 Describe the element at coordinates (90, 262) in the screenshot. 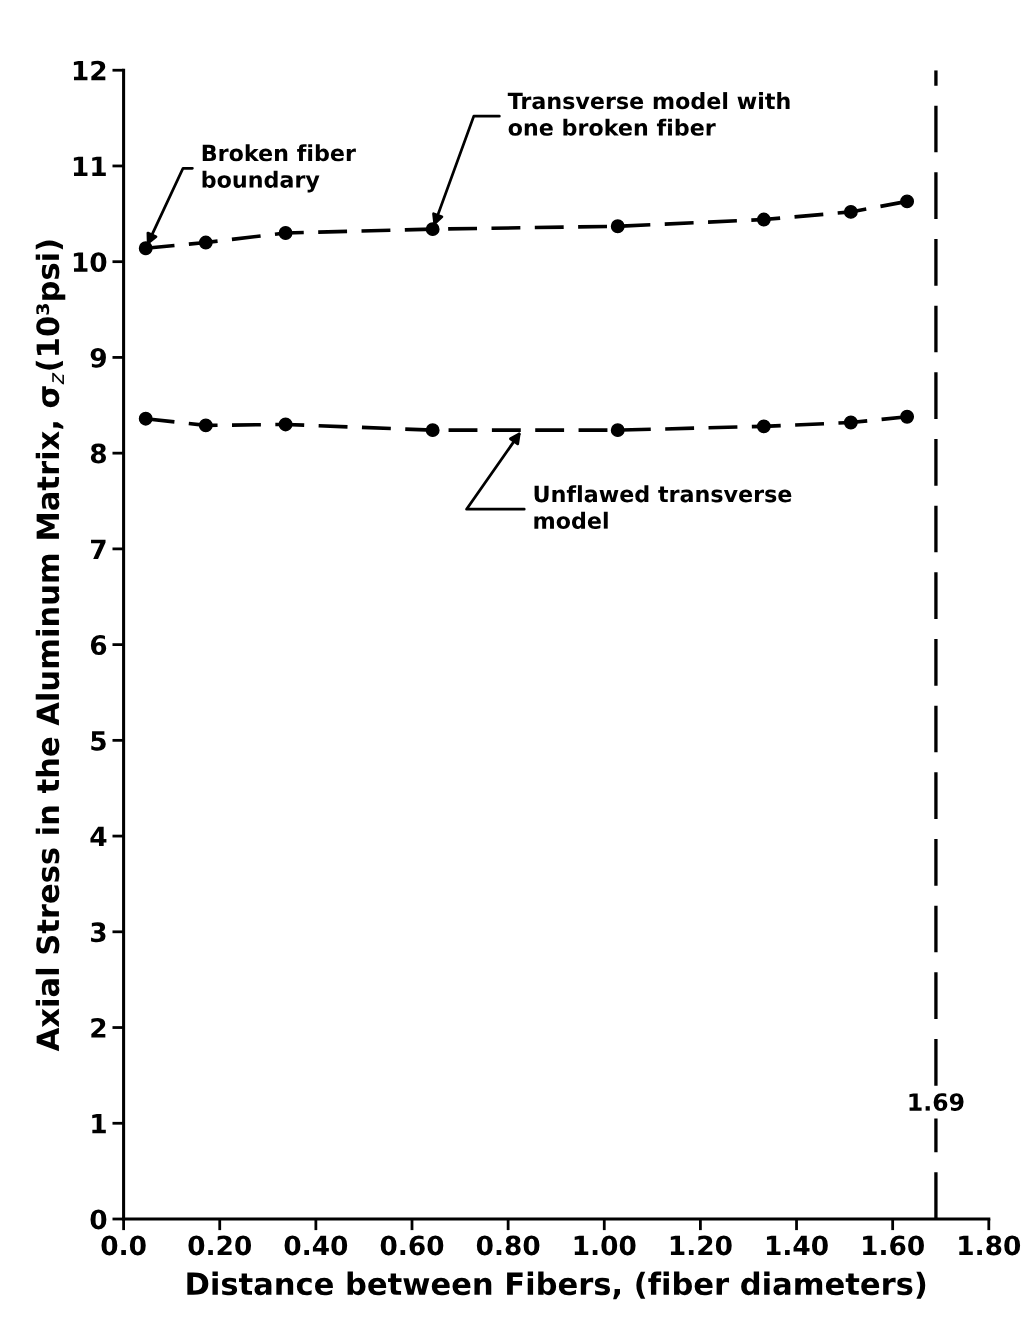

I see `y-tick-label: 10` at that location.